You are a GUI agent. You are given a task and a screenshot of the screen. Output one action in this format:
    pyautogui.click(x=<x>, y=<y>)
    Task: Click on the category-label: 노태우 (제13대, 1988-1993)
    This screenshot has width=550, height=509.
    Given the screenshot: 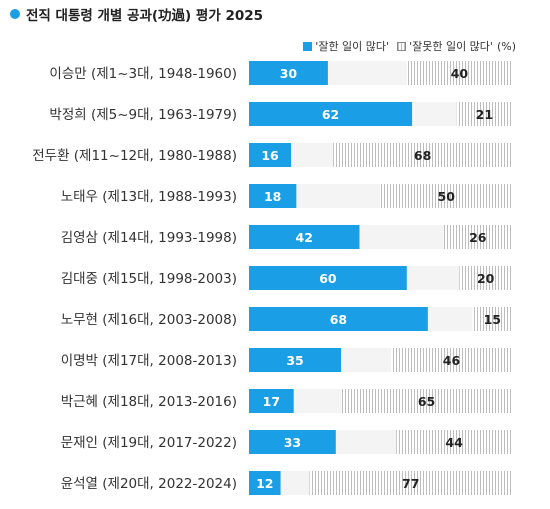 What is the action you would take?
    pyautogui.click(x=149, y=197)
    